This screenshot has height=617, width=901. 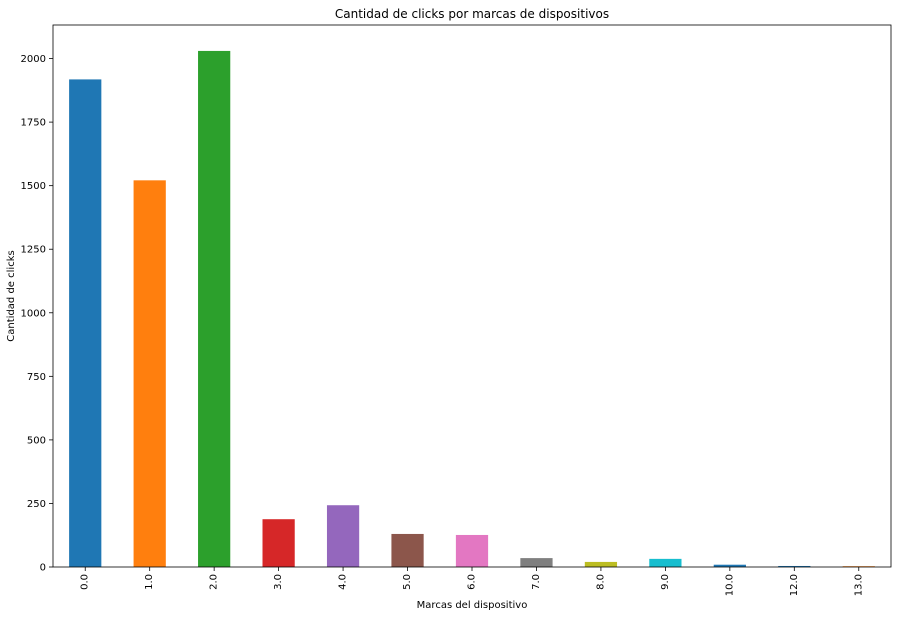 What do you see at coordinates (472, 605) in the screenshot?
I see `x-axis-label: Marcas del dispositivo` at bounding box center [472, 605].